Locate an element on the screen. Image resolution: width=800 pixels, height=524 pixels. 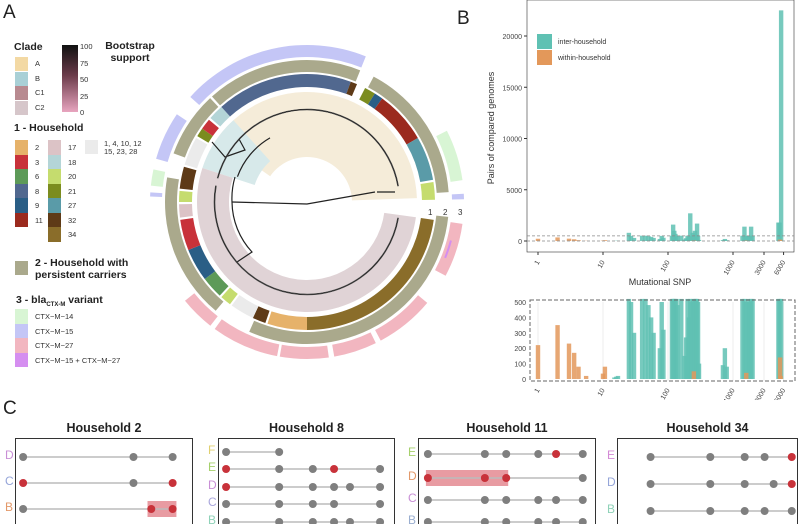
x-tick-label: 1000 is located at coordinates (730, 267).